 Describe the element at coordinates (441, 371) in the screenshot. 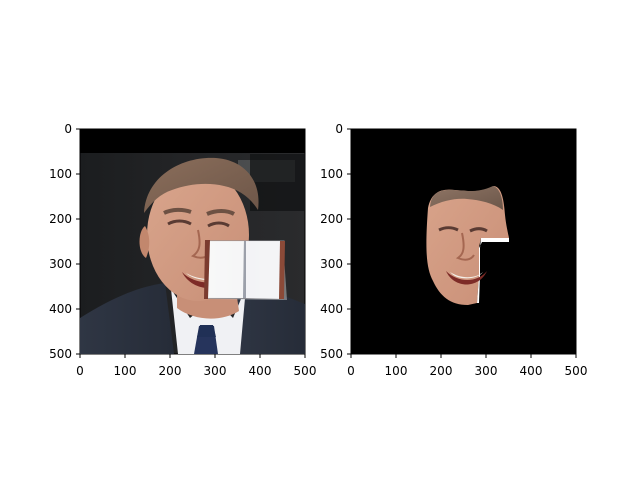

I see `right-x-tick-200: 200` at that location.